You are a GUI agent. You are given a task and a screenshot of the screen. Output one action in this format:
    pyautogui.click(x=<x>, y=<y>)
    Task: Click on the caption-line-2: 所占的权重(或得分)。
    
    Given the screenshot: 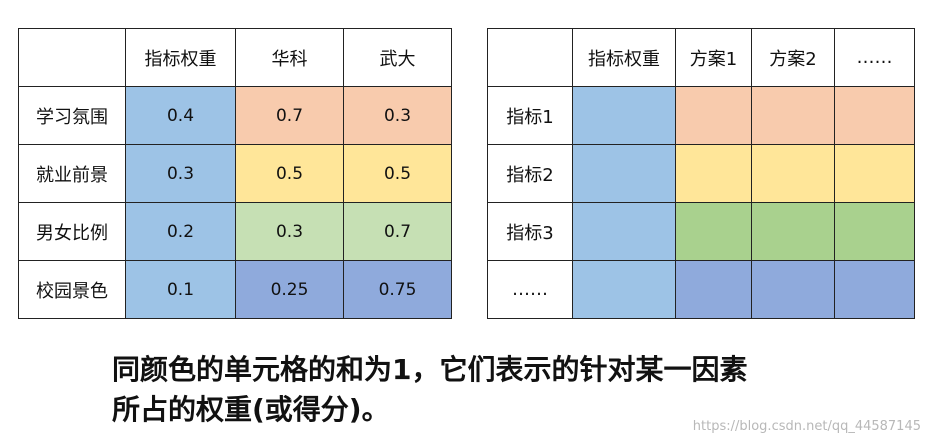 What is the action you would take?
    pyautogui.click(x=251, y=409)
    